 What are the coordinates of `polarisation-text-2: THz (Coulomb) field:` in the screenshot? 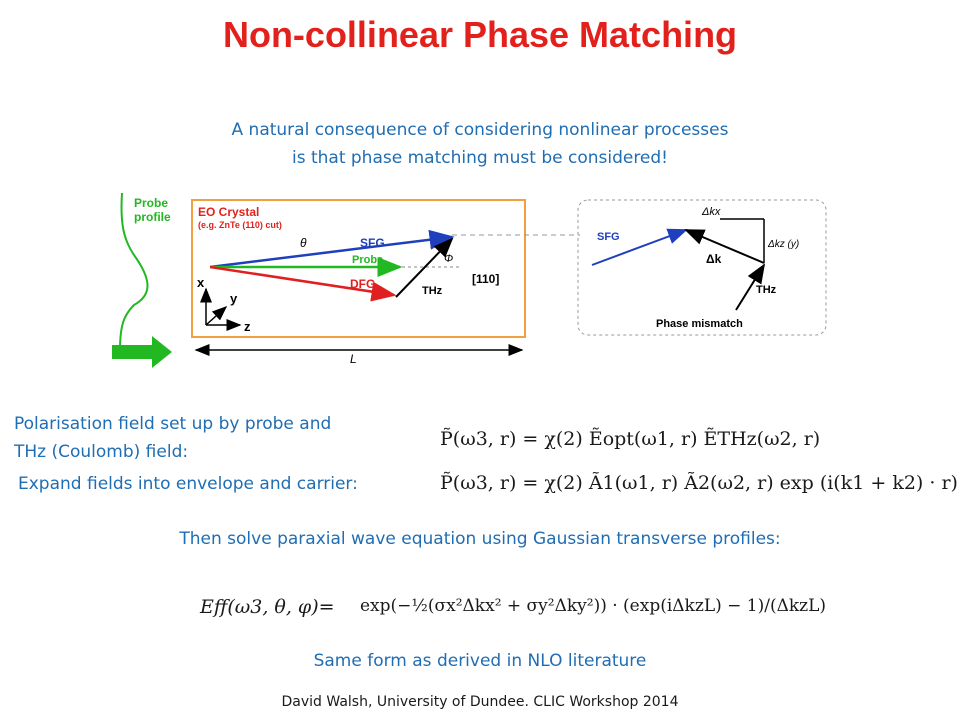 It's located at (101, 452).